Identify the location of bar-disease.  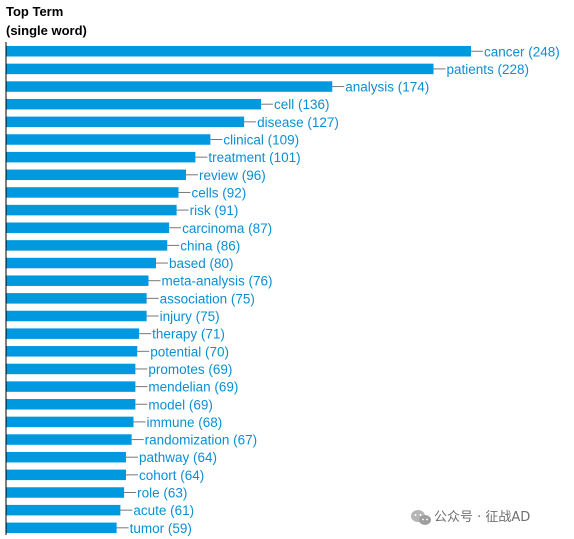
(125, 122).